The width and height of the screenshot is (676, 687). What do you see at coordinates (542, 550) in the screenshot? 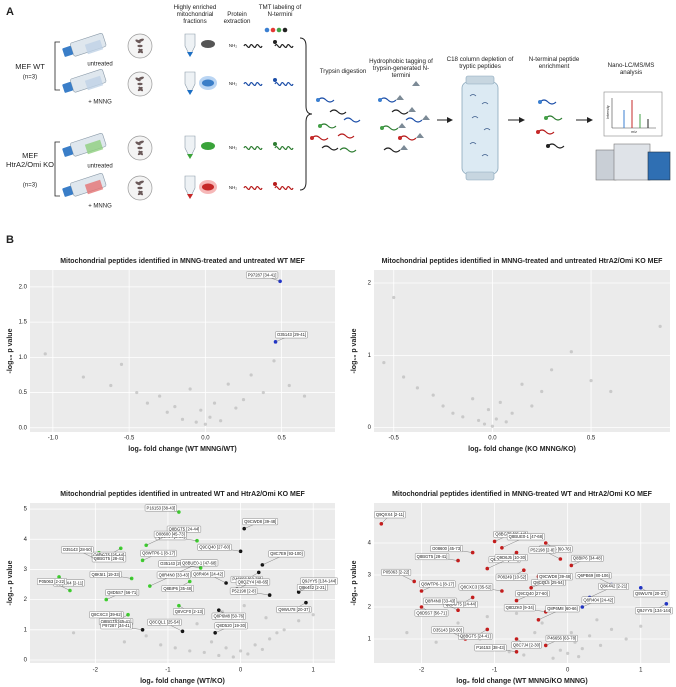
I see `point-label: P52198 [2-8]` at bounding box center [542, 550].